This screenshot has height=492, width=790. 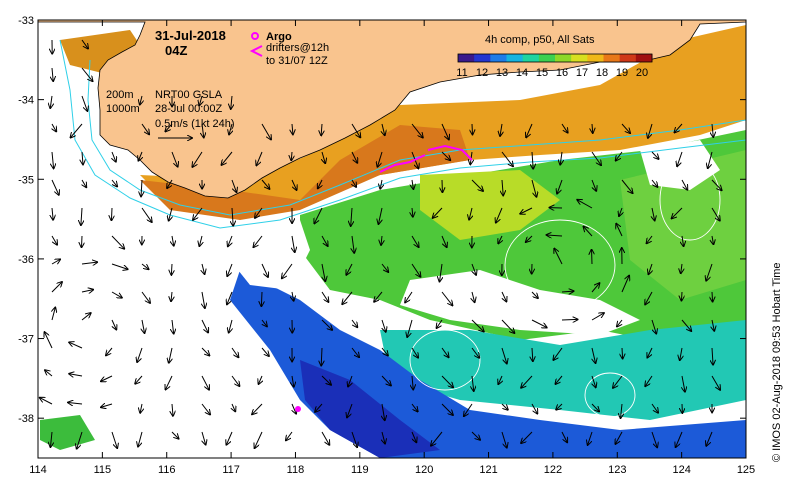 I want to click on x-tick-label: 119, so click(x=360, y=470).